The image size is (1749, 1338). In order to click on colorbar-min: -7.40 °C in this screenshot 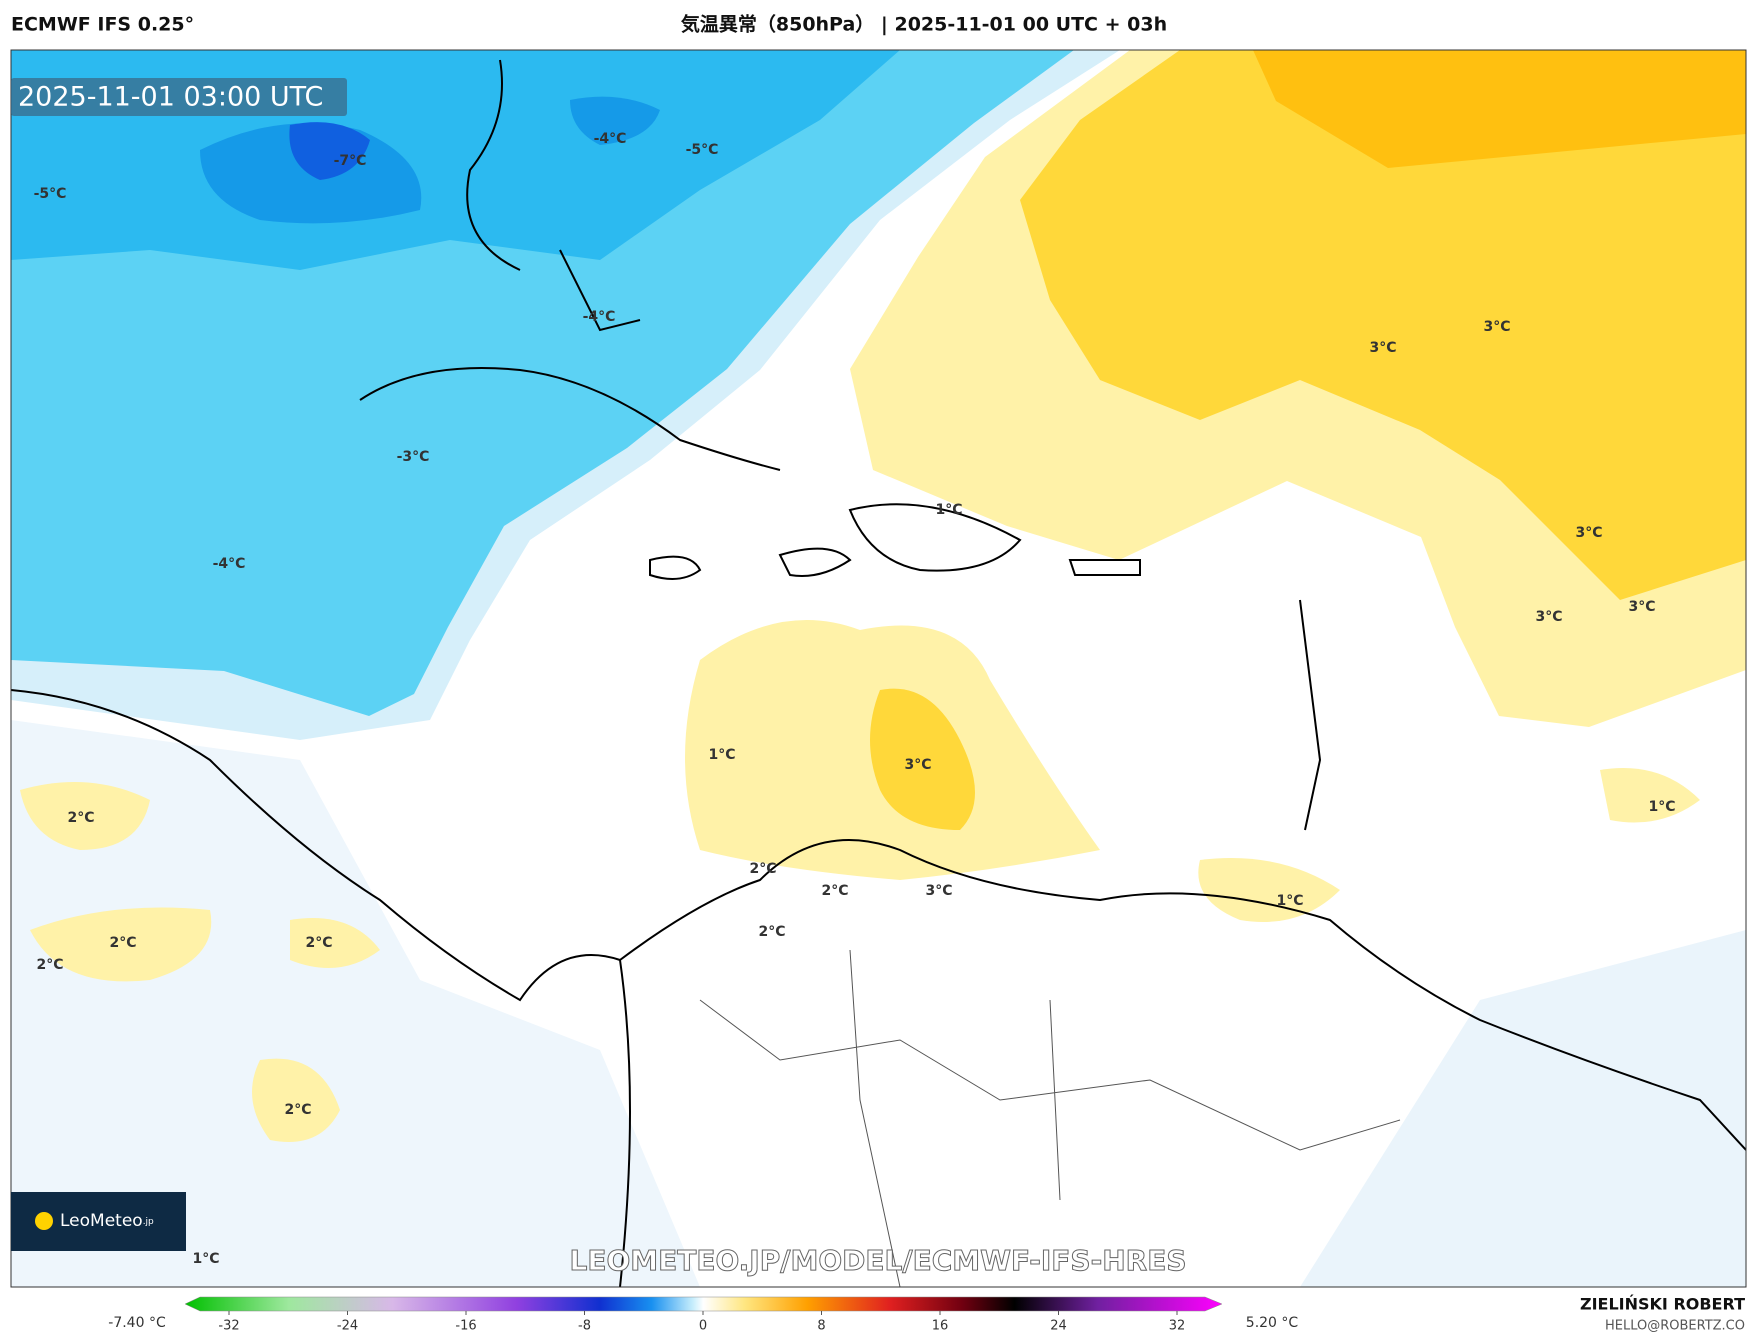, I will do `click(137, 1323)`.